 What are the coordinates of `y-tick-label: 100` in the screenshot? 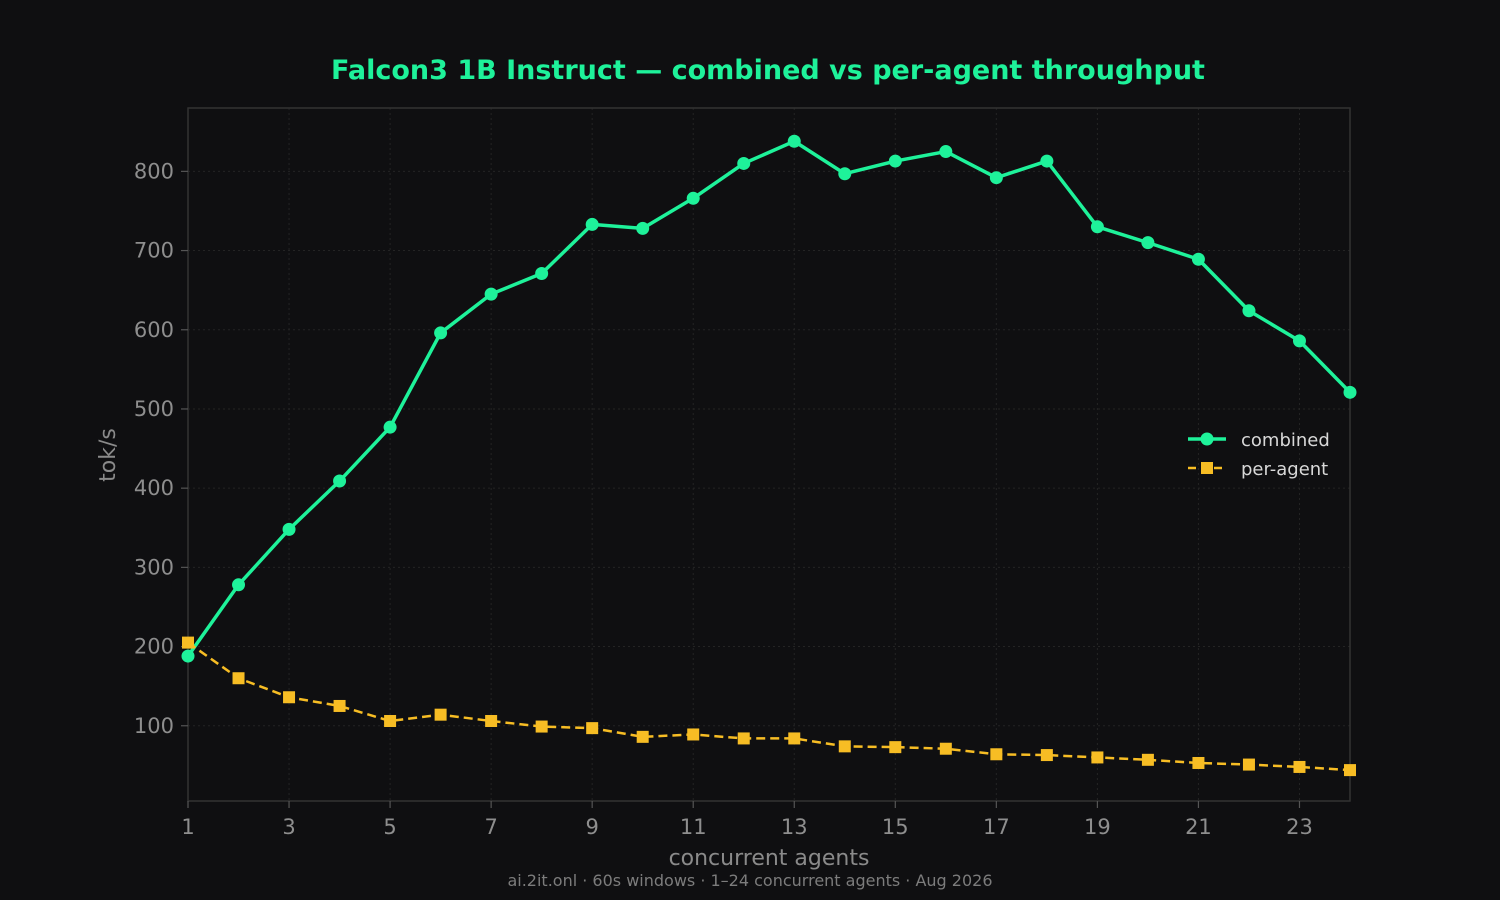 It's located at (154, 726).